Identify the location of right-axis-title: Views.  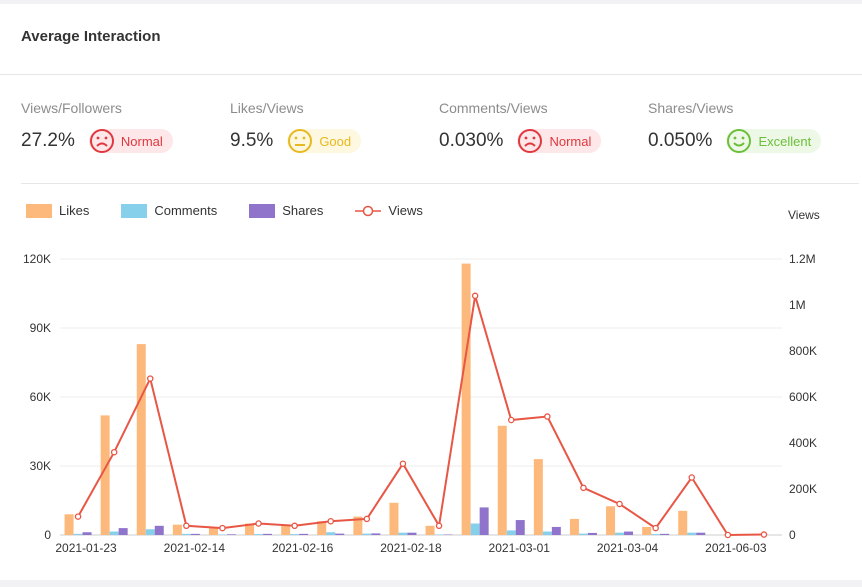
(804, 215).